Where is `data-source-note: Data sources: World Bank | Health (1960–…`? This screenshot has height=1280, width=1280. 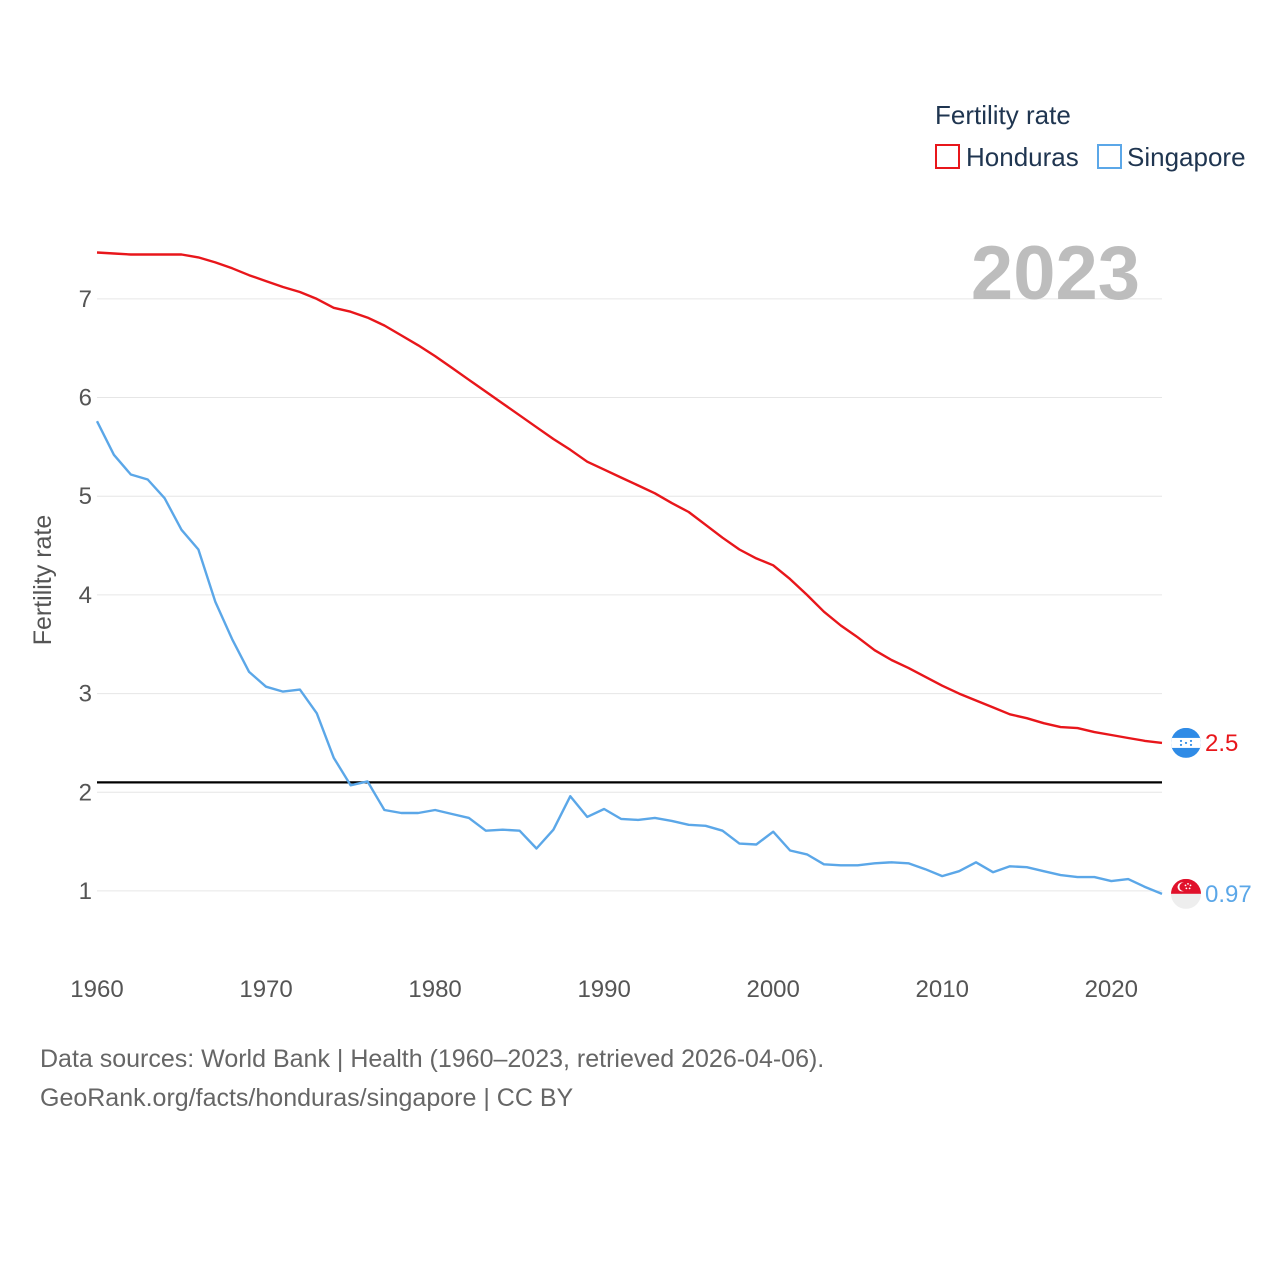
data-source-note: Data sources: World Bank | Health (1960–… is located at coordinates (432, 1059).